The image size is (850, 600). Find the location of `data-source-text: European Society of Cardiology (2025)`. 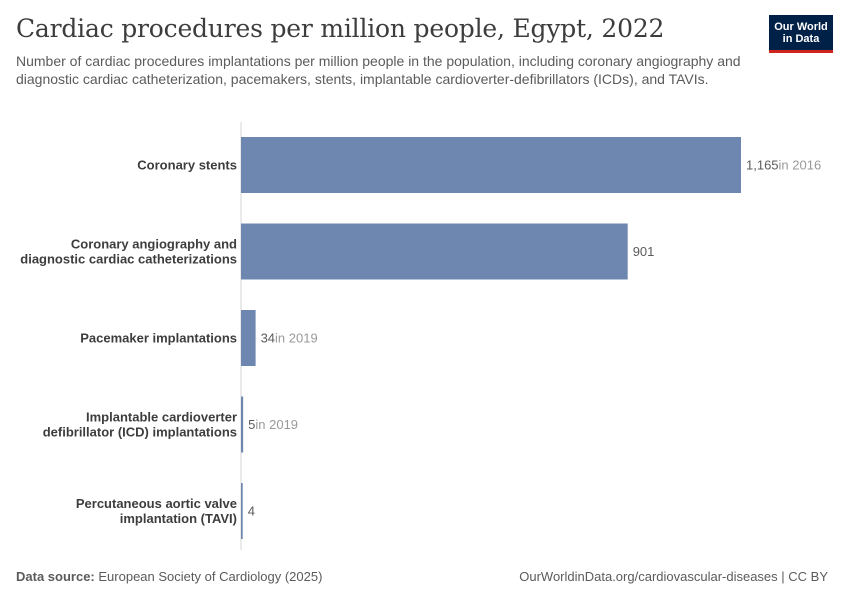

data-source-text: European Society of Cardiology (2025) is located at coordinates (210, 576).